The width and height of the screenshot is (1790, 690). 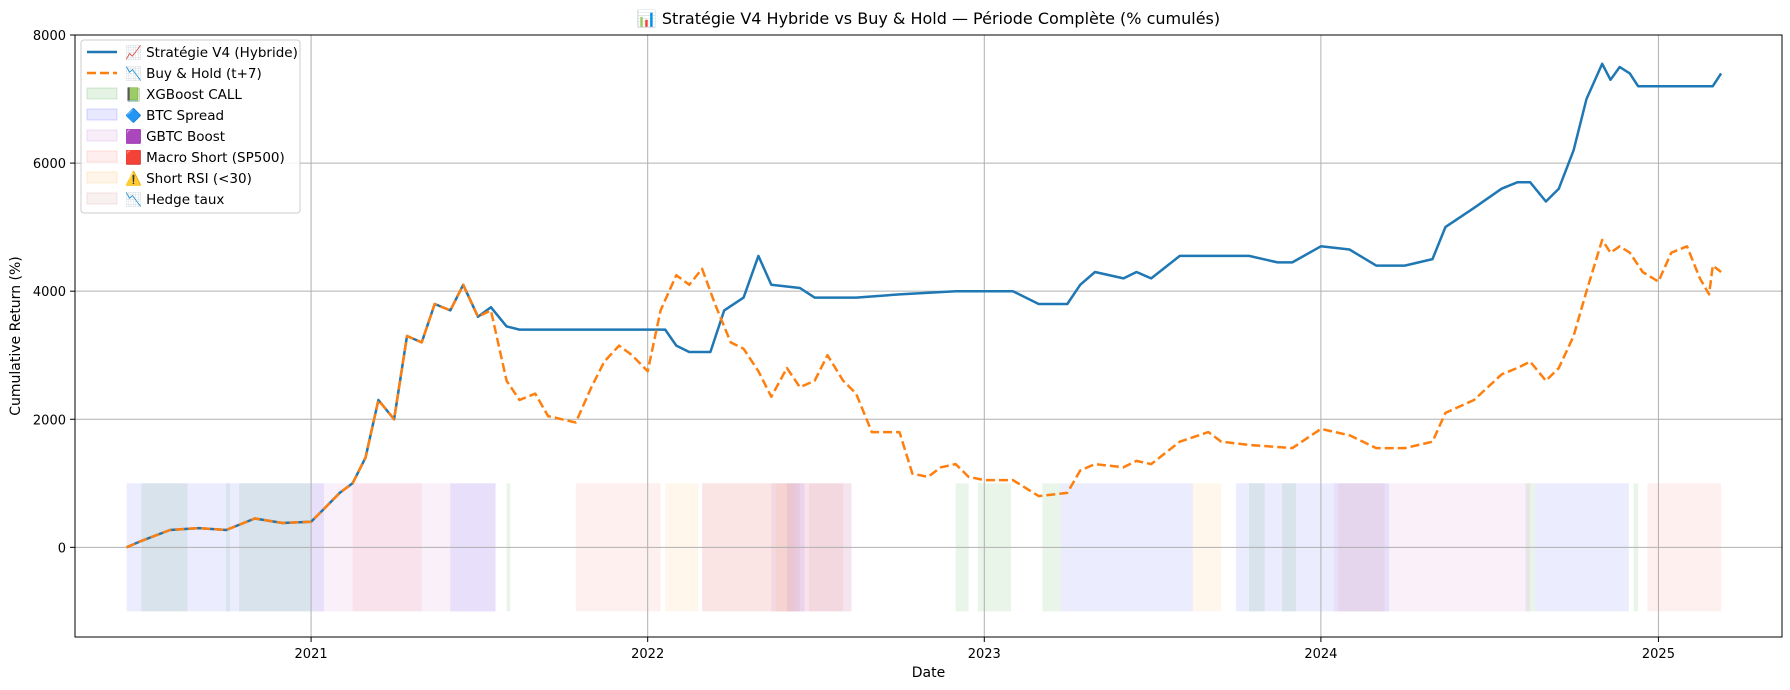 What do you see at coordinates (49, 420) in the screenshot?
I see `y-tick-label: 2000` at bounding box center [49, 420].